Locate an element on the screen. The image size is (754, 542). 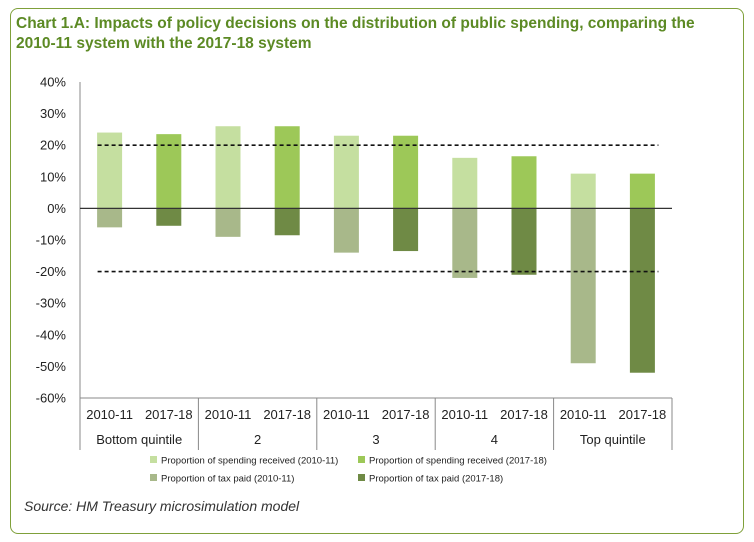
y-tick-label: -10% is located at coordinates (51, 240).